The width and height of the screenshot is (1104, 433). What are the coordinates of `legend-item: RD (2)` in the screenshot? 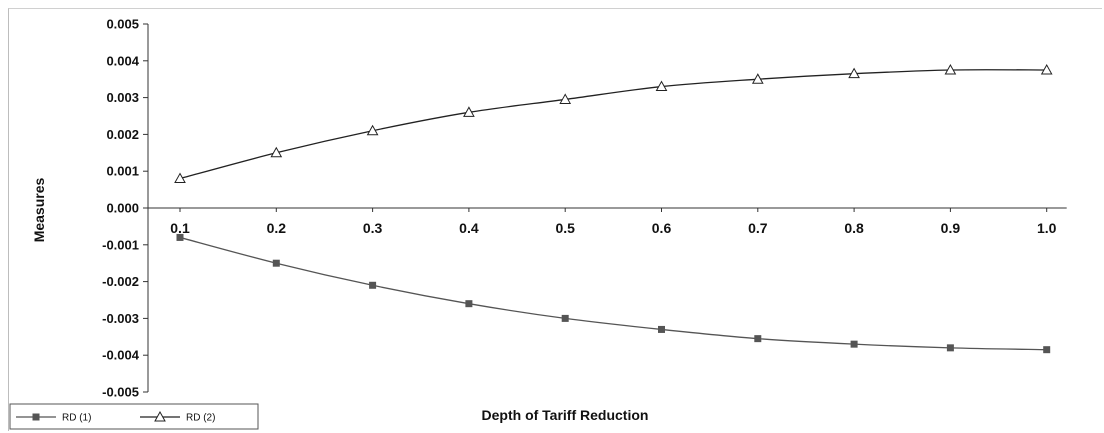 It's located at (177, 417).